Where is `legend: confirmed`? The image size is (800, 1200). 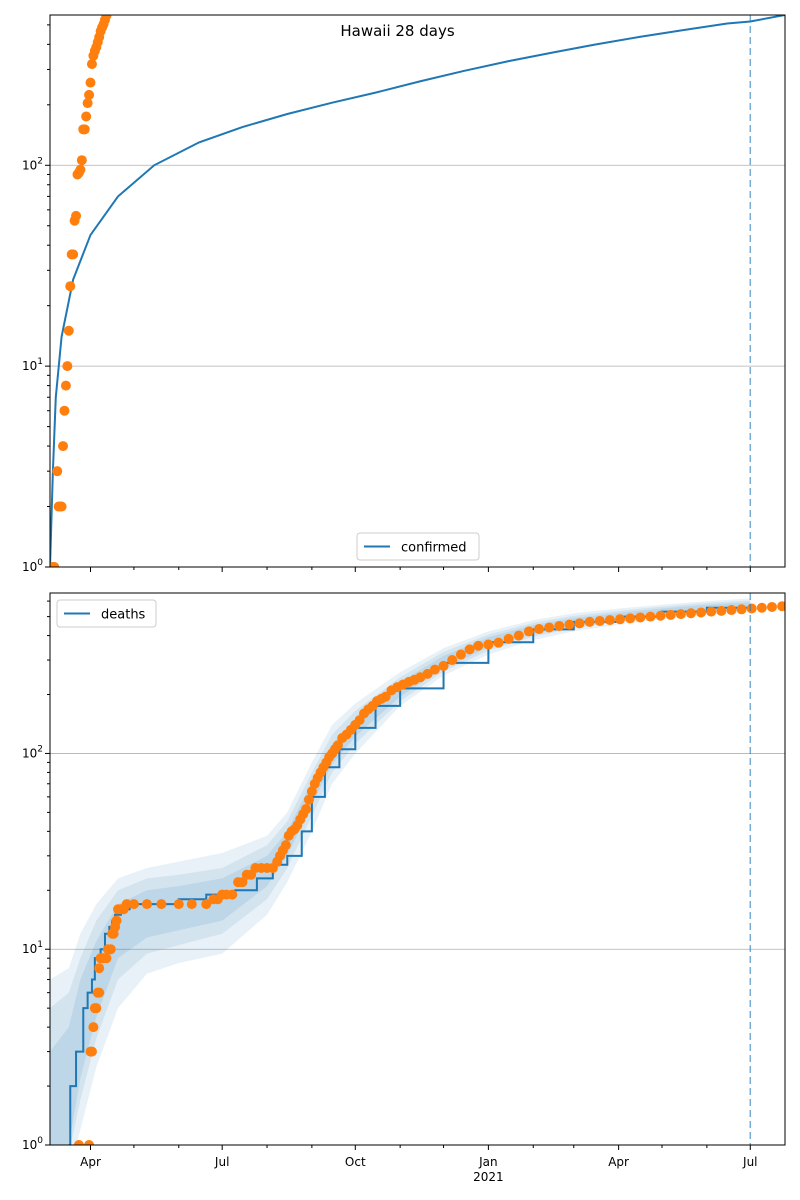 legend: confirmed is located at coordinates (418, 546).